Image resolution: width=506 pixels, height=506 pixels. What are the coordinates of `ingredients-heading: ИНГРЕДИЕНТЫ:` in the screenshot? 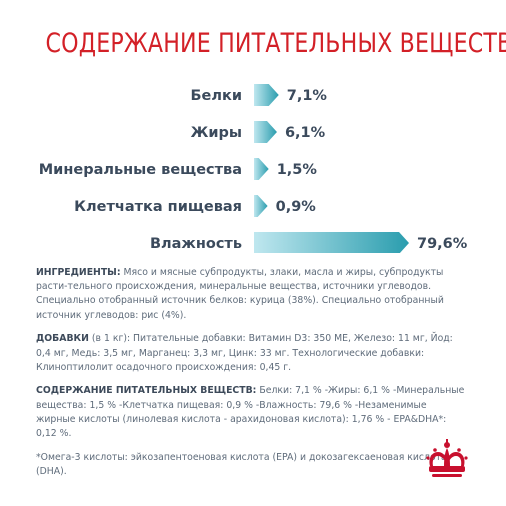 It's located at (78, 272).